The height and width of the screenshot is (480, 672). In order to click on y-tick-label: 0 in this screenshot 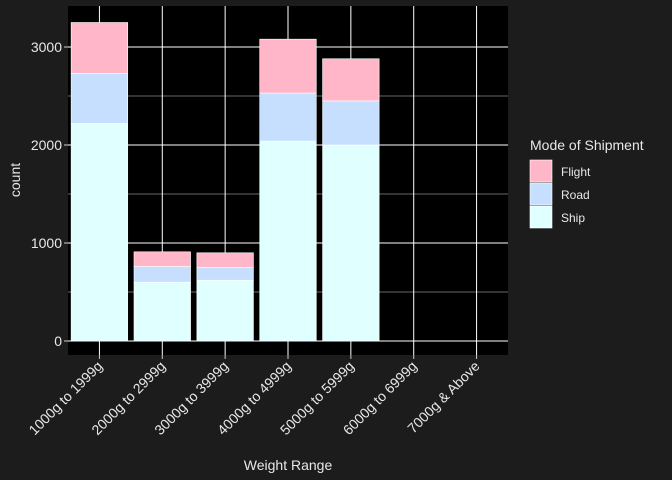, I will do `click(58, 341)`.